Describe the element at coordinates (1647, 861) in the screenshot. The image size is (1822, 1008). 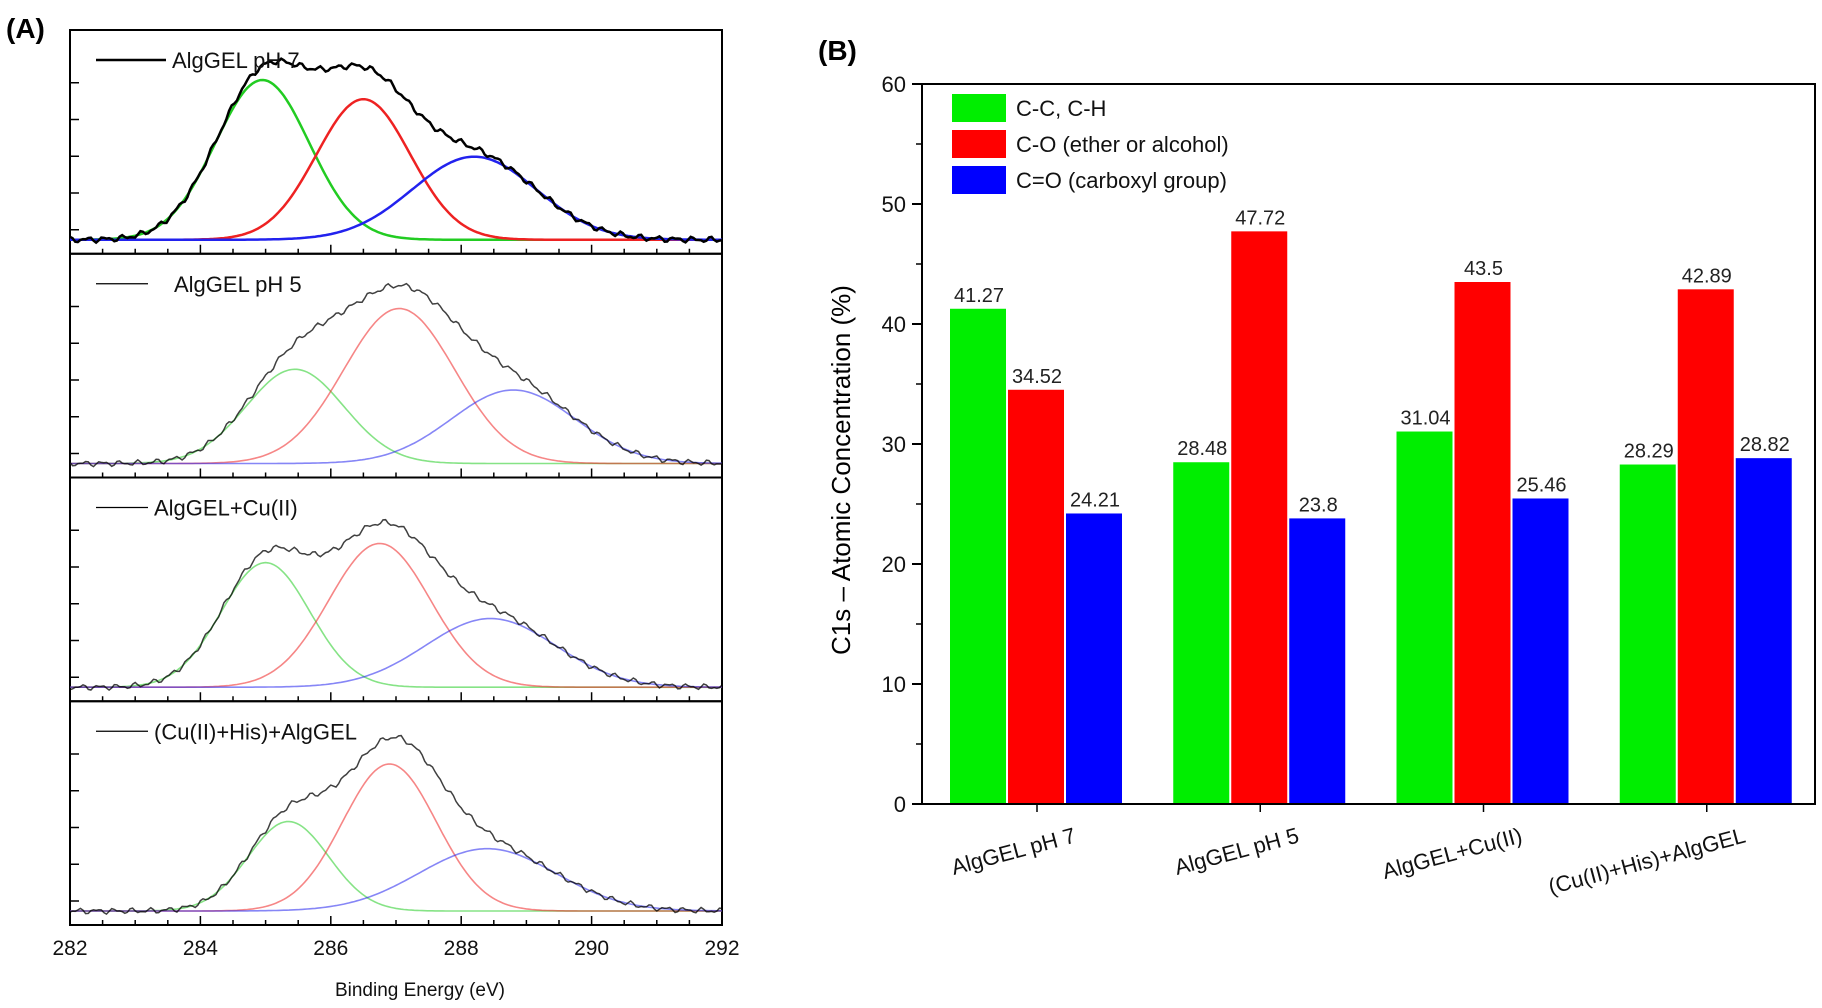
I see `category-label: (Cu(II)+His)+AlgGEL` at that location.